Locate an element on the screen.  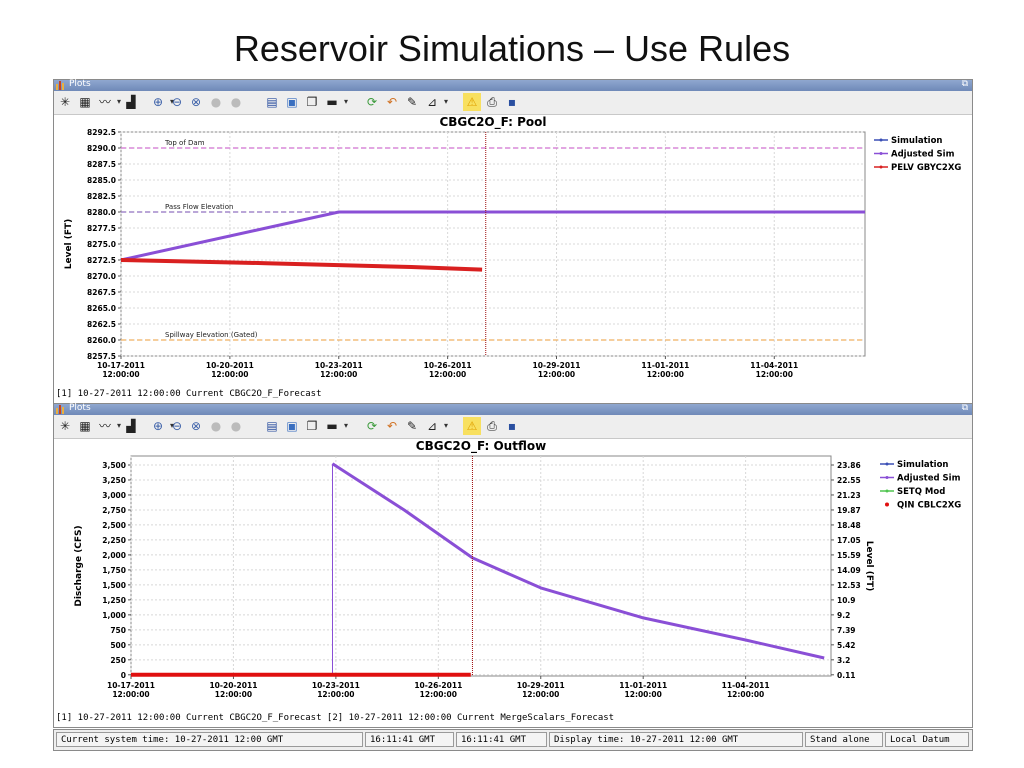
plot-toolbar: ✳ ▦ 〰 ▟ ⊕⊖ ⊗ ● ● ▤ ▣ ❐ ▬ ⟳ ↶ ✎ ⊿ ⚠ ⎙ ▪ is located at coordinates (513, 103).